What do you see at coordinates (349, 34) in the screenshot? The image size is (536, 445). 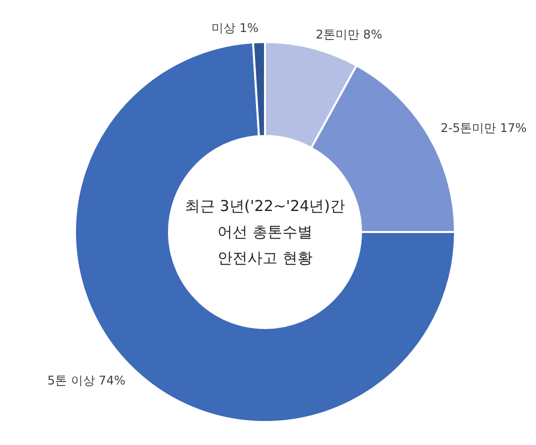 I see `slice-label: 2톤미만 8%` at bounding box center [349, 34].